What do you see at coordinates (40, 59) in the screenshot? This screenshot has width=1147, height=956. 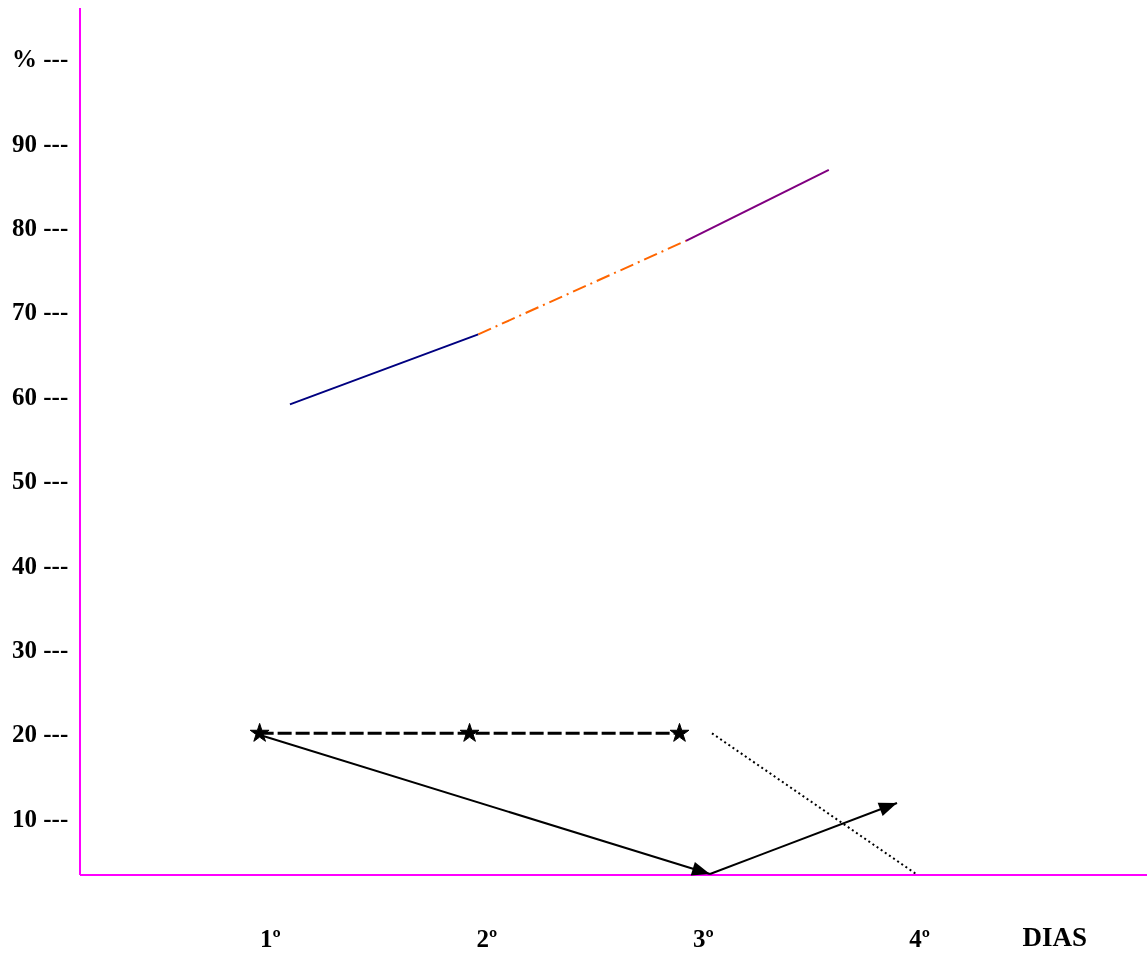 I see `y-tick-label: % ---` at bounding box center [40, 59].